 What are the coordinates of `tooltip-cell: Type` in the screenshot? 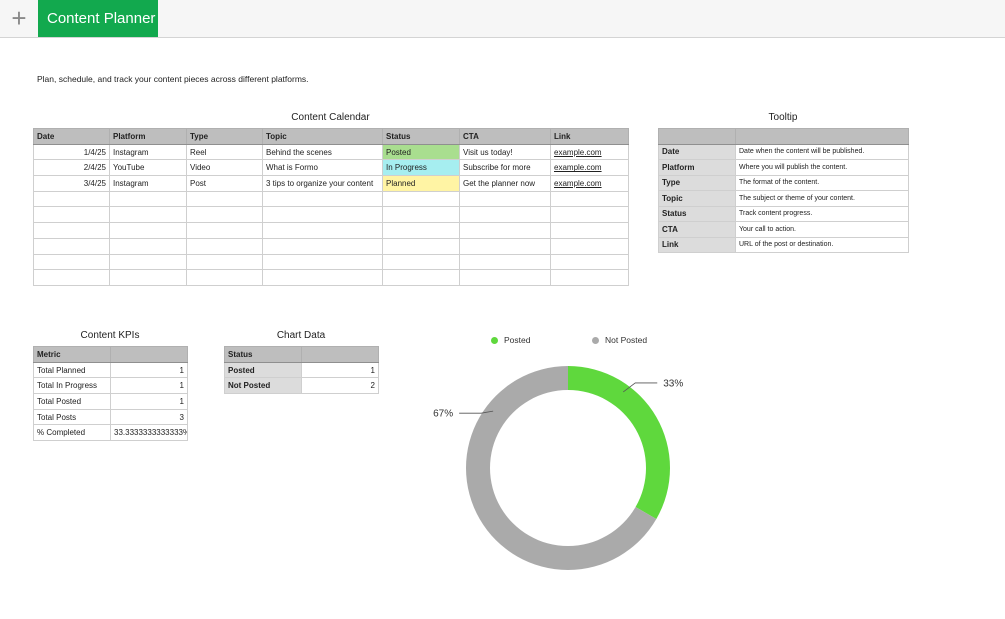 It's located at (697, 182).